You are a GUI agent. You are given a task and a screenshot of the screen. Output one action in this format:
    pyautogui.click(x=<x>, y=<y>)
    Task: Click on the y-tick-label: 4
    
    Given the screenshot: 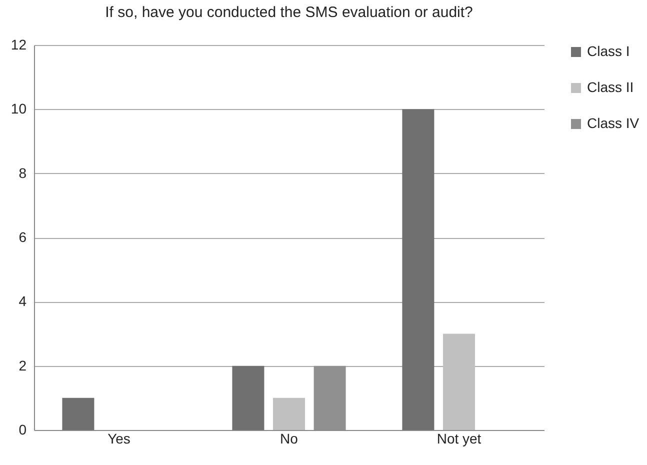 What is the action you would take?
    pyautogui.click(x=22, y=301)
    